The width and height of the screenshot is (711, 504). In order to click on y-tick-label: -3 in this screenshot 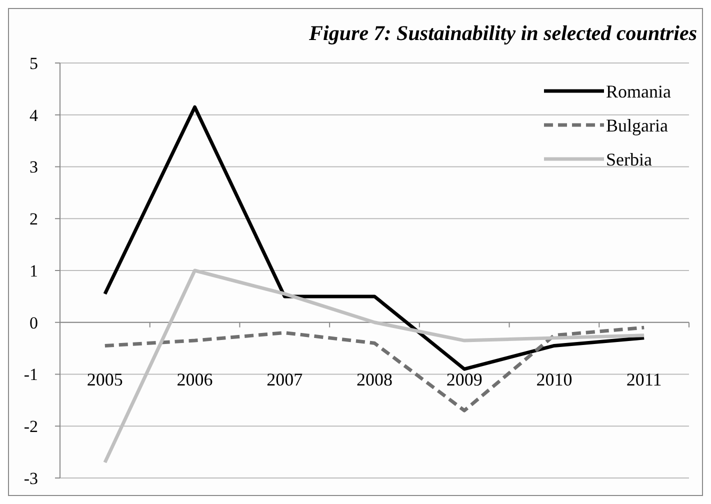, I will do `click(31, 478)`.